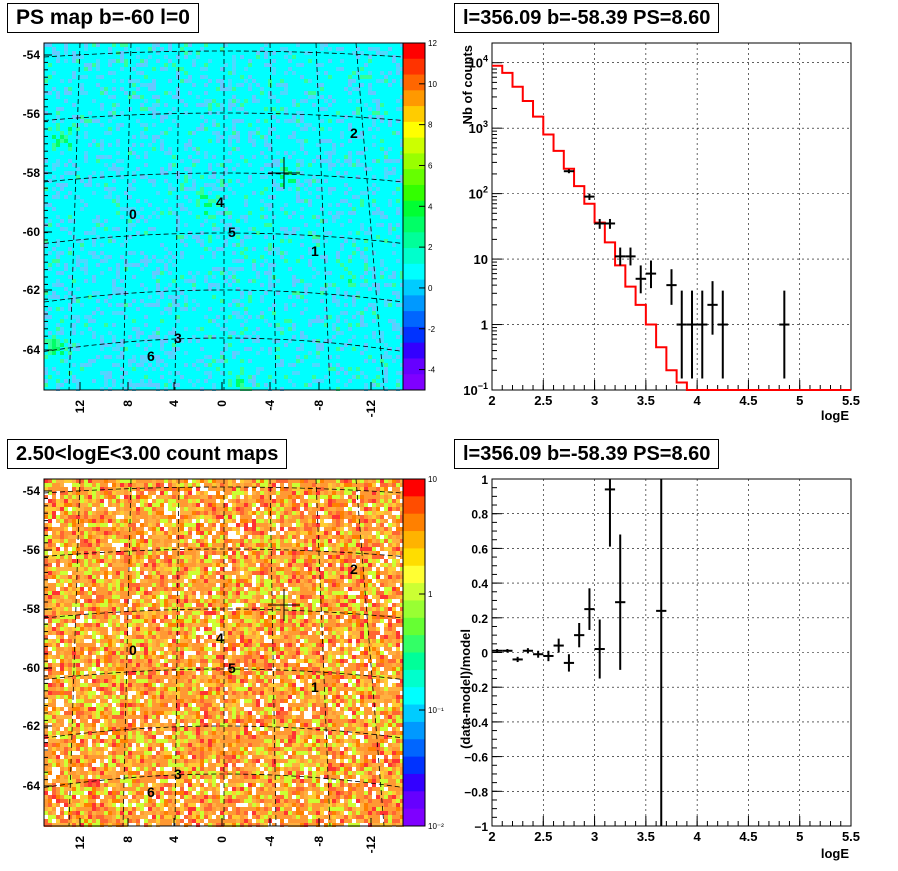 This screenshot has width=898, height=871. Describe the element at coordinates (222, 403) in the screenshot. I see `ps-map-x-tick-label: 0` at that location.